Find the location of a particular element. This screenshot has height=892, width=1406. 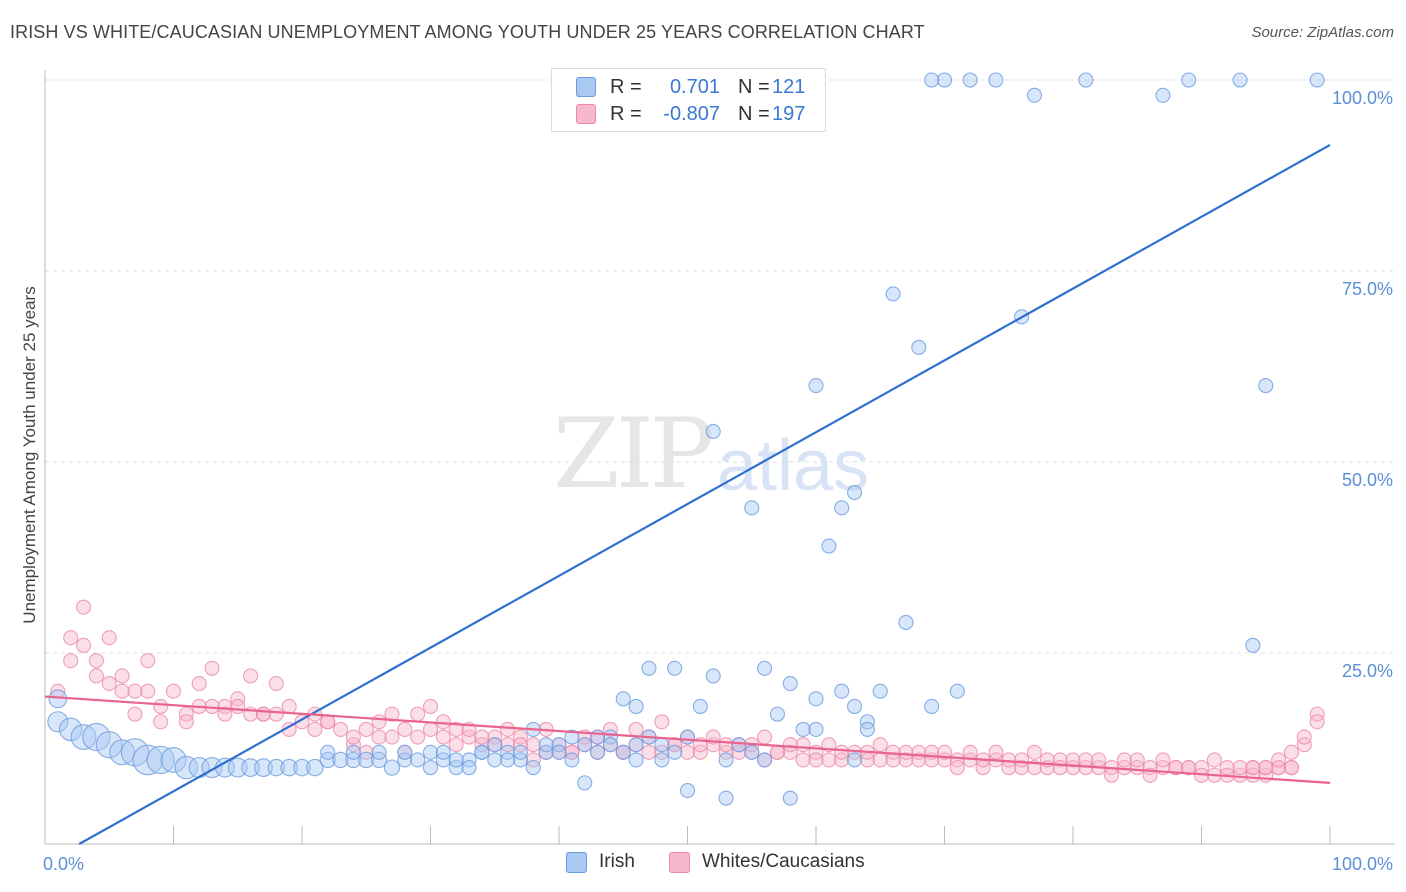

series-legend: Irish Whites/Caucasians is located at coordinates (703, 864).